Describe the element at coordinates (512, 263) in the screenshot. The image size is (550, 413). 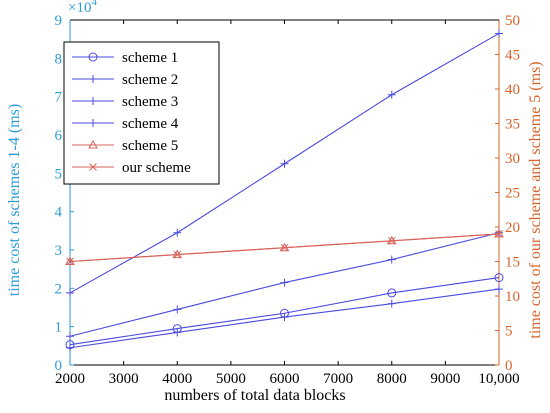
I see `right-tick-label: 15` at that location.